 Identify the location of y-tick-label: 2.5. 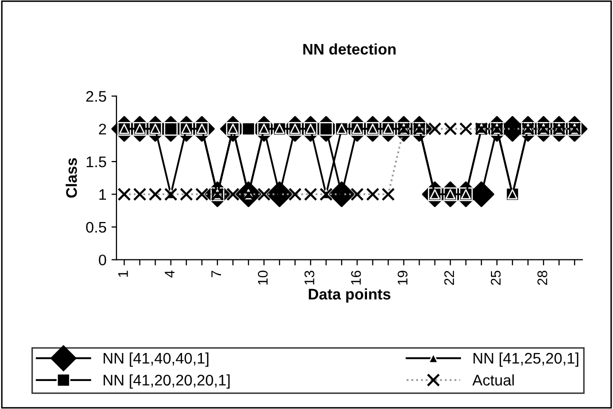
(96, 96).